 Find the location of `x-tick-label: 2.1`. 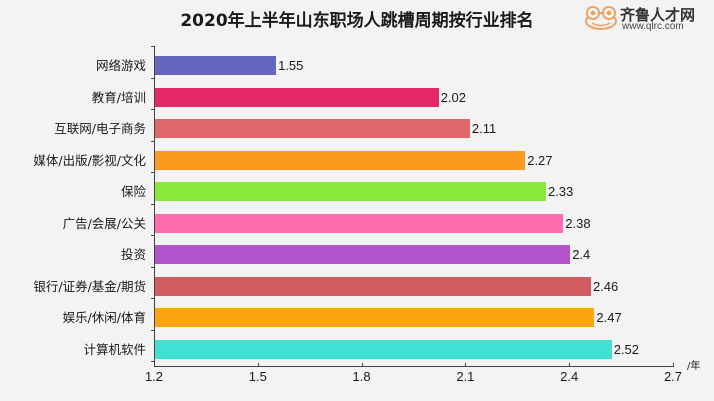

x-tick-label: 2.1 is located at coordinates (465, 376).